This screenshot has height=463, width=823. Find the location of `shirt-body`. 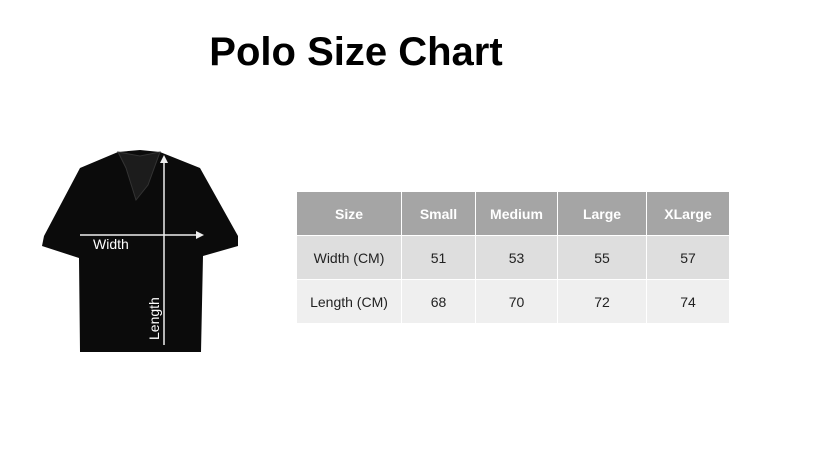

shirt-body is located at coordinates (140, 251).